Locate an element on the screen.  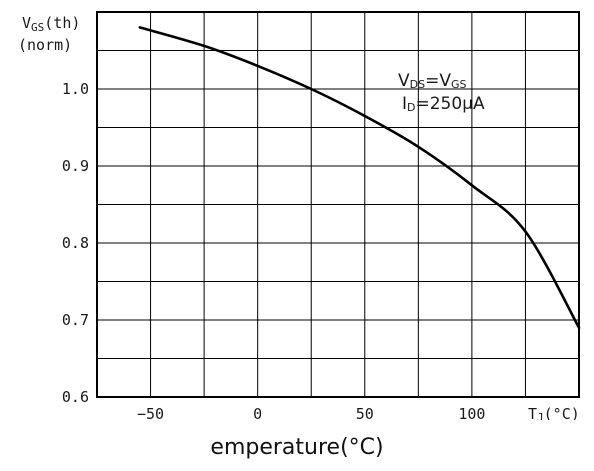
annotation-line2: ID=250μA is located at coordinates (443, 104).